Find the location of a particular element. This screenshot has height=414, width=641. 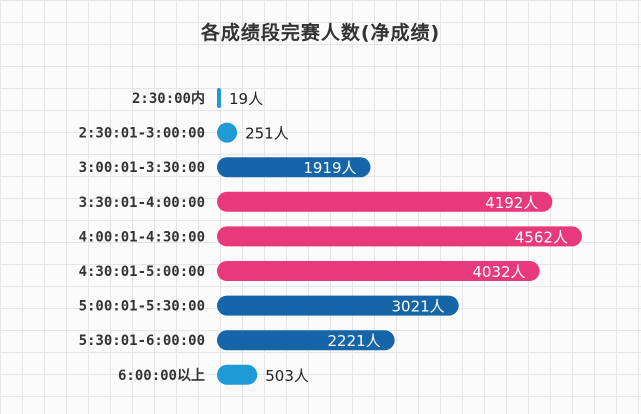

category-label: 6:00:00以上 is located at coordinates (161, 376).